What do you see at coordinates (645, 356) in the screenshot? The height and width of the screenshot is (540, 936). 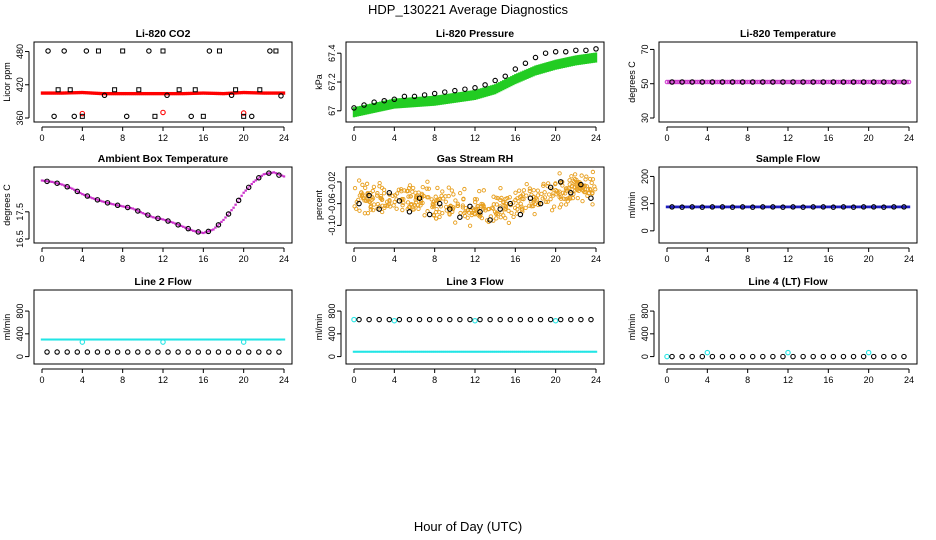 I see `y-tick-label: 0` at bounding box center [645, 356].